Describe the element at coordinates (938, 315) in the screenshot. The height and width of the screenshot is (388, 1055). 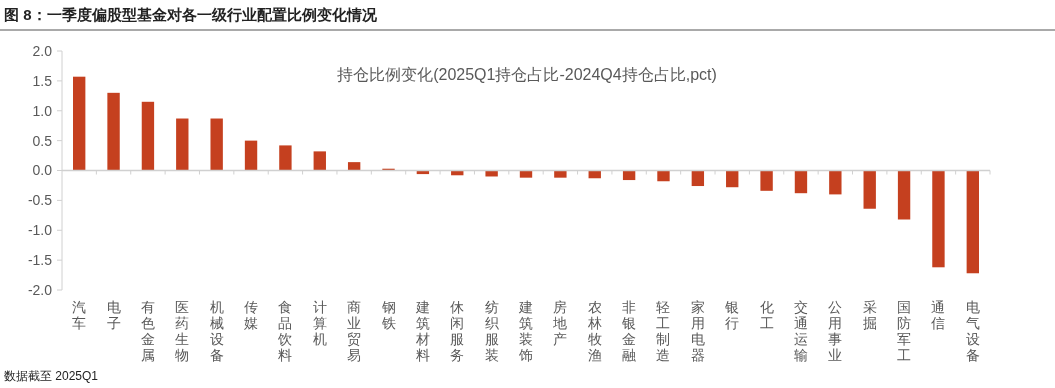
I see `x-tick-label: 通信` at that location.